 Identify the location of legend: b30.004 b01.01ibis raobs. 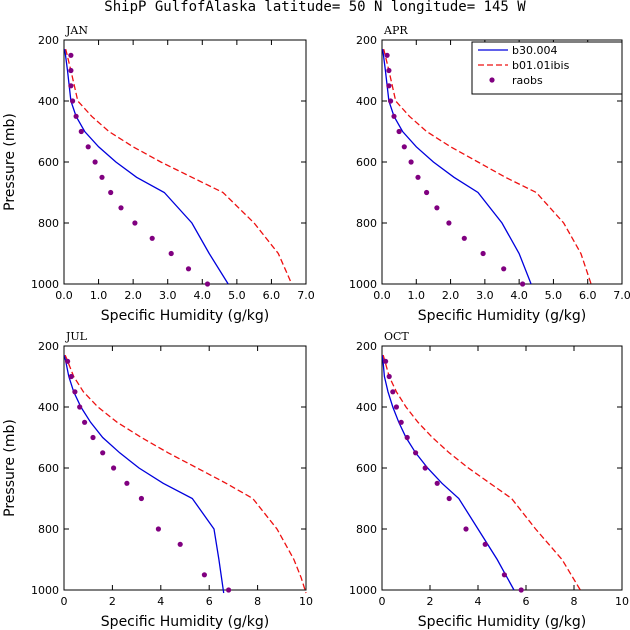
(547, 68).